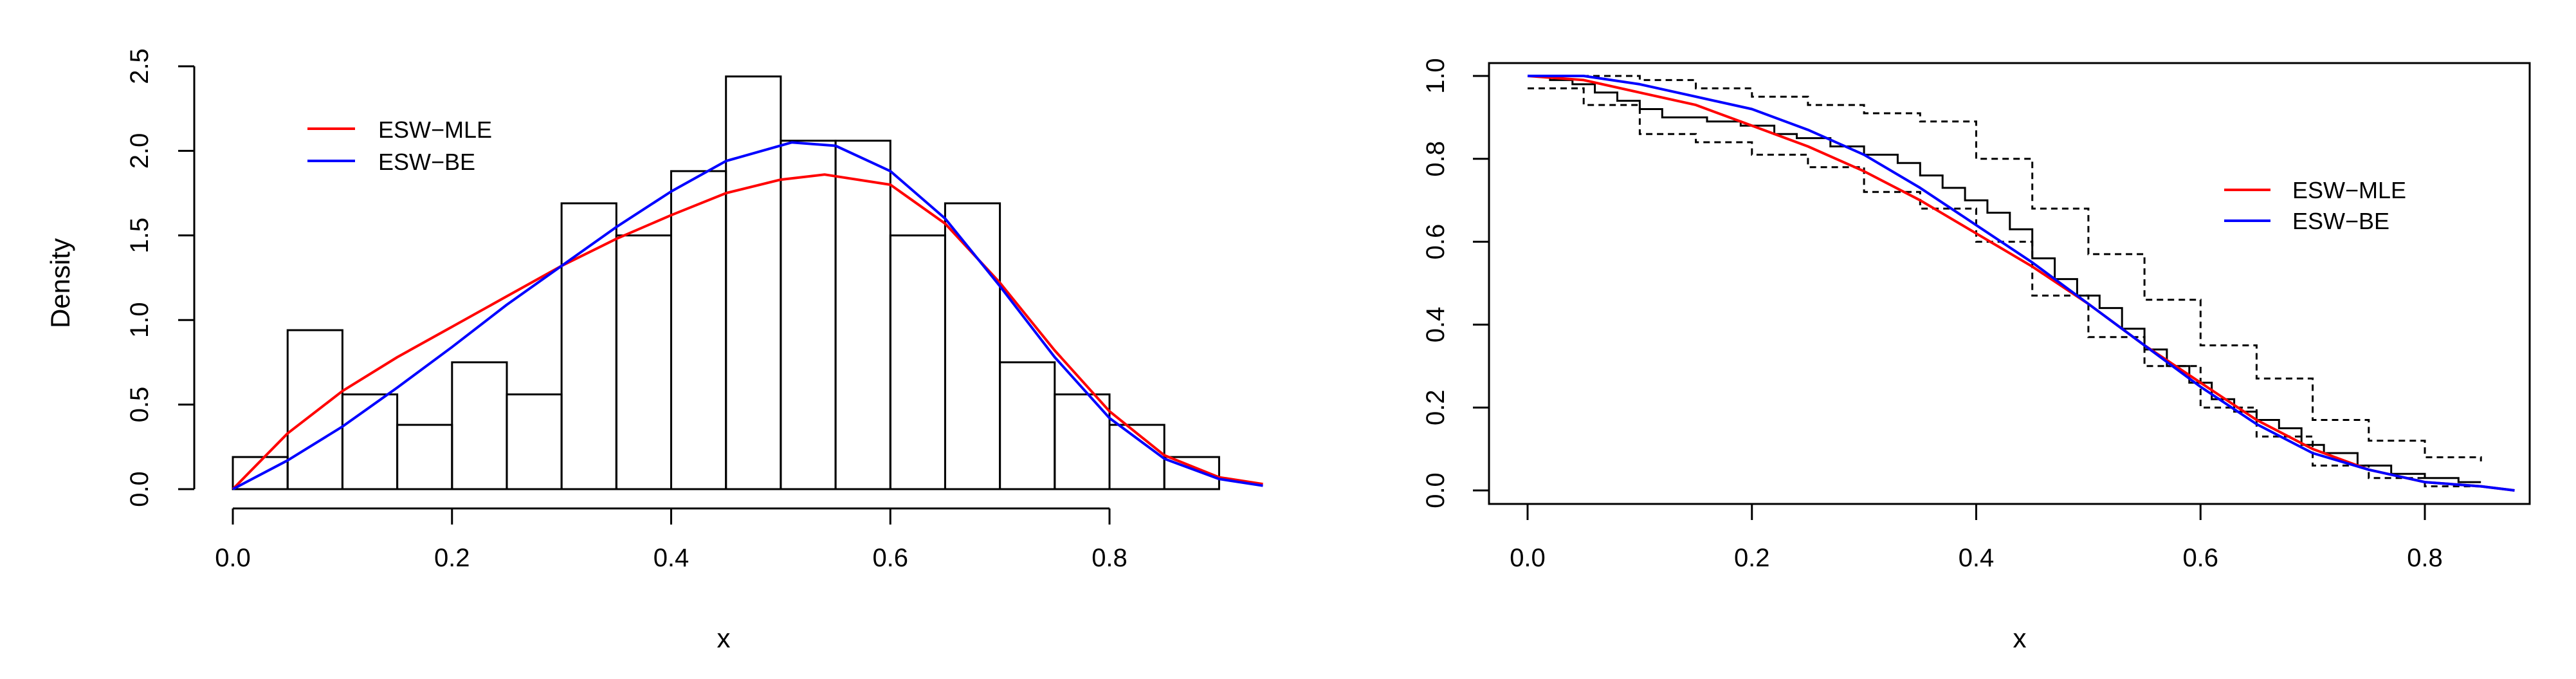  Describe the element at coordinates (139, 66) in the screenshot. I see `y-tick-label: 2.5` at that location.